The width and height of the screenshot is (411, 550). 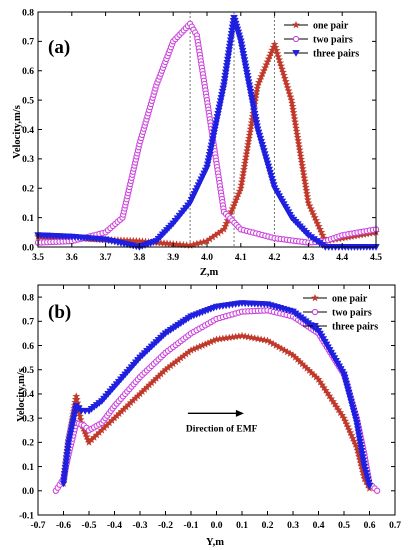 What do you see at coordinates (319, 526) in the screenshot?
I see `x-tick-label: 0.4` at bounding box center [319, 526].